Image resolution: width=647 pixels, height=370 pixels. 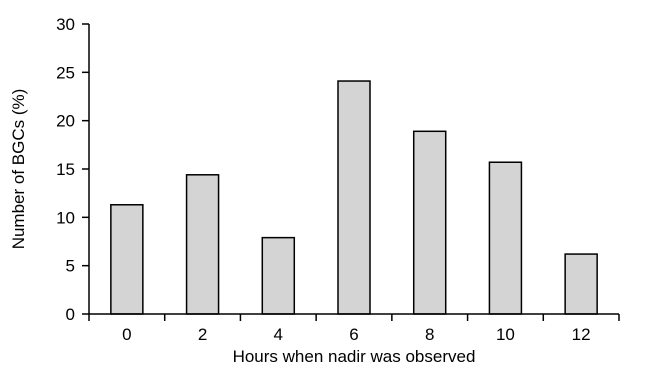 What do you see at coordinates (70, 266) in the screenshot?
I see `y-tick-label-5: 5` at bounding box center [70, 266].